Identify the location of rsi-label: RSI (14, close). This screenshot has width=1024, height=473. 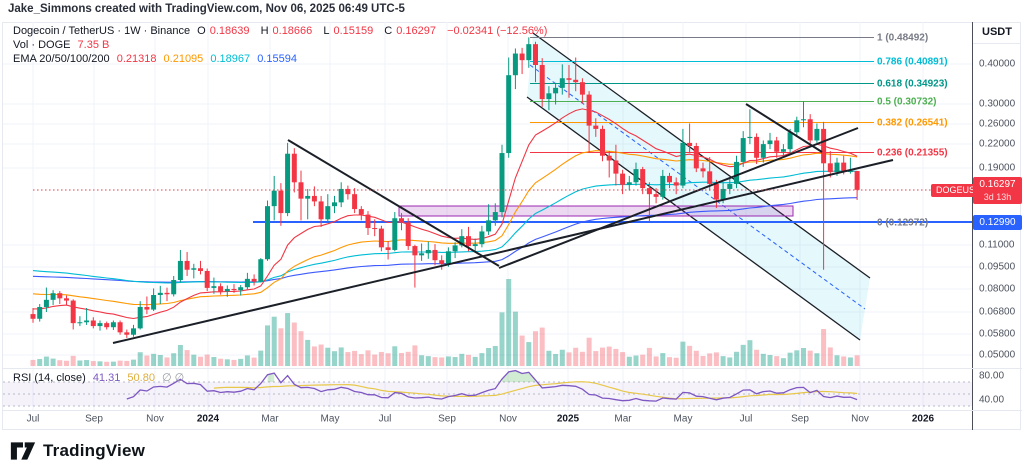
(49, 378).